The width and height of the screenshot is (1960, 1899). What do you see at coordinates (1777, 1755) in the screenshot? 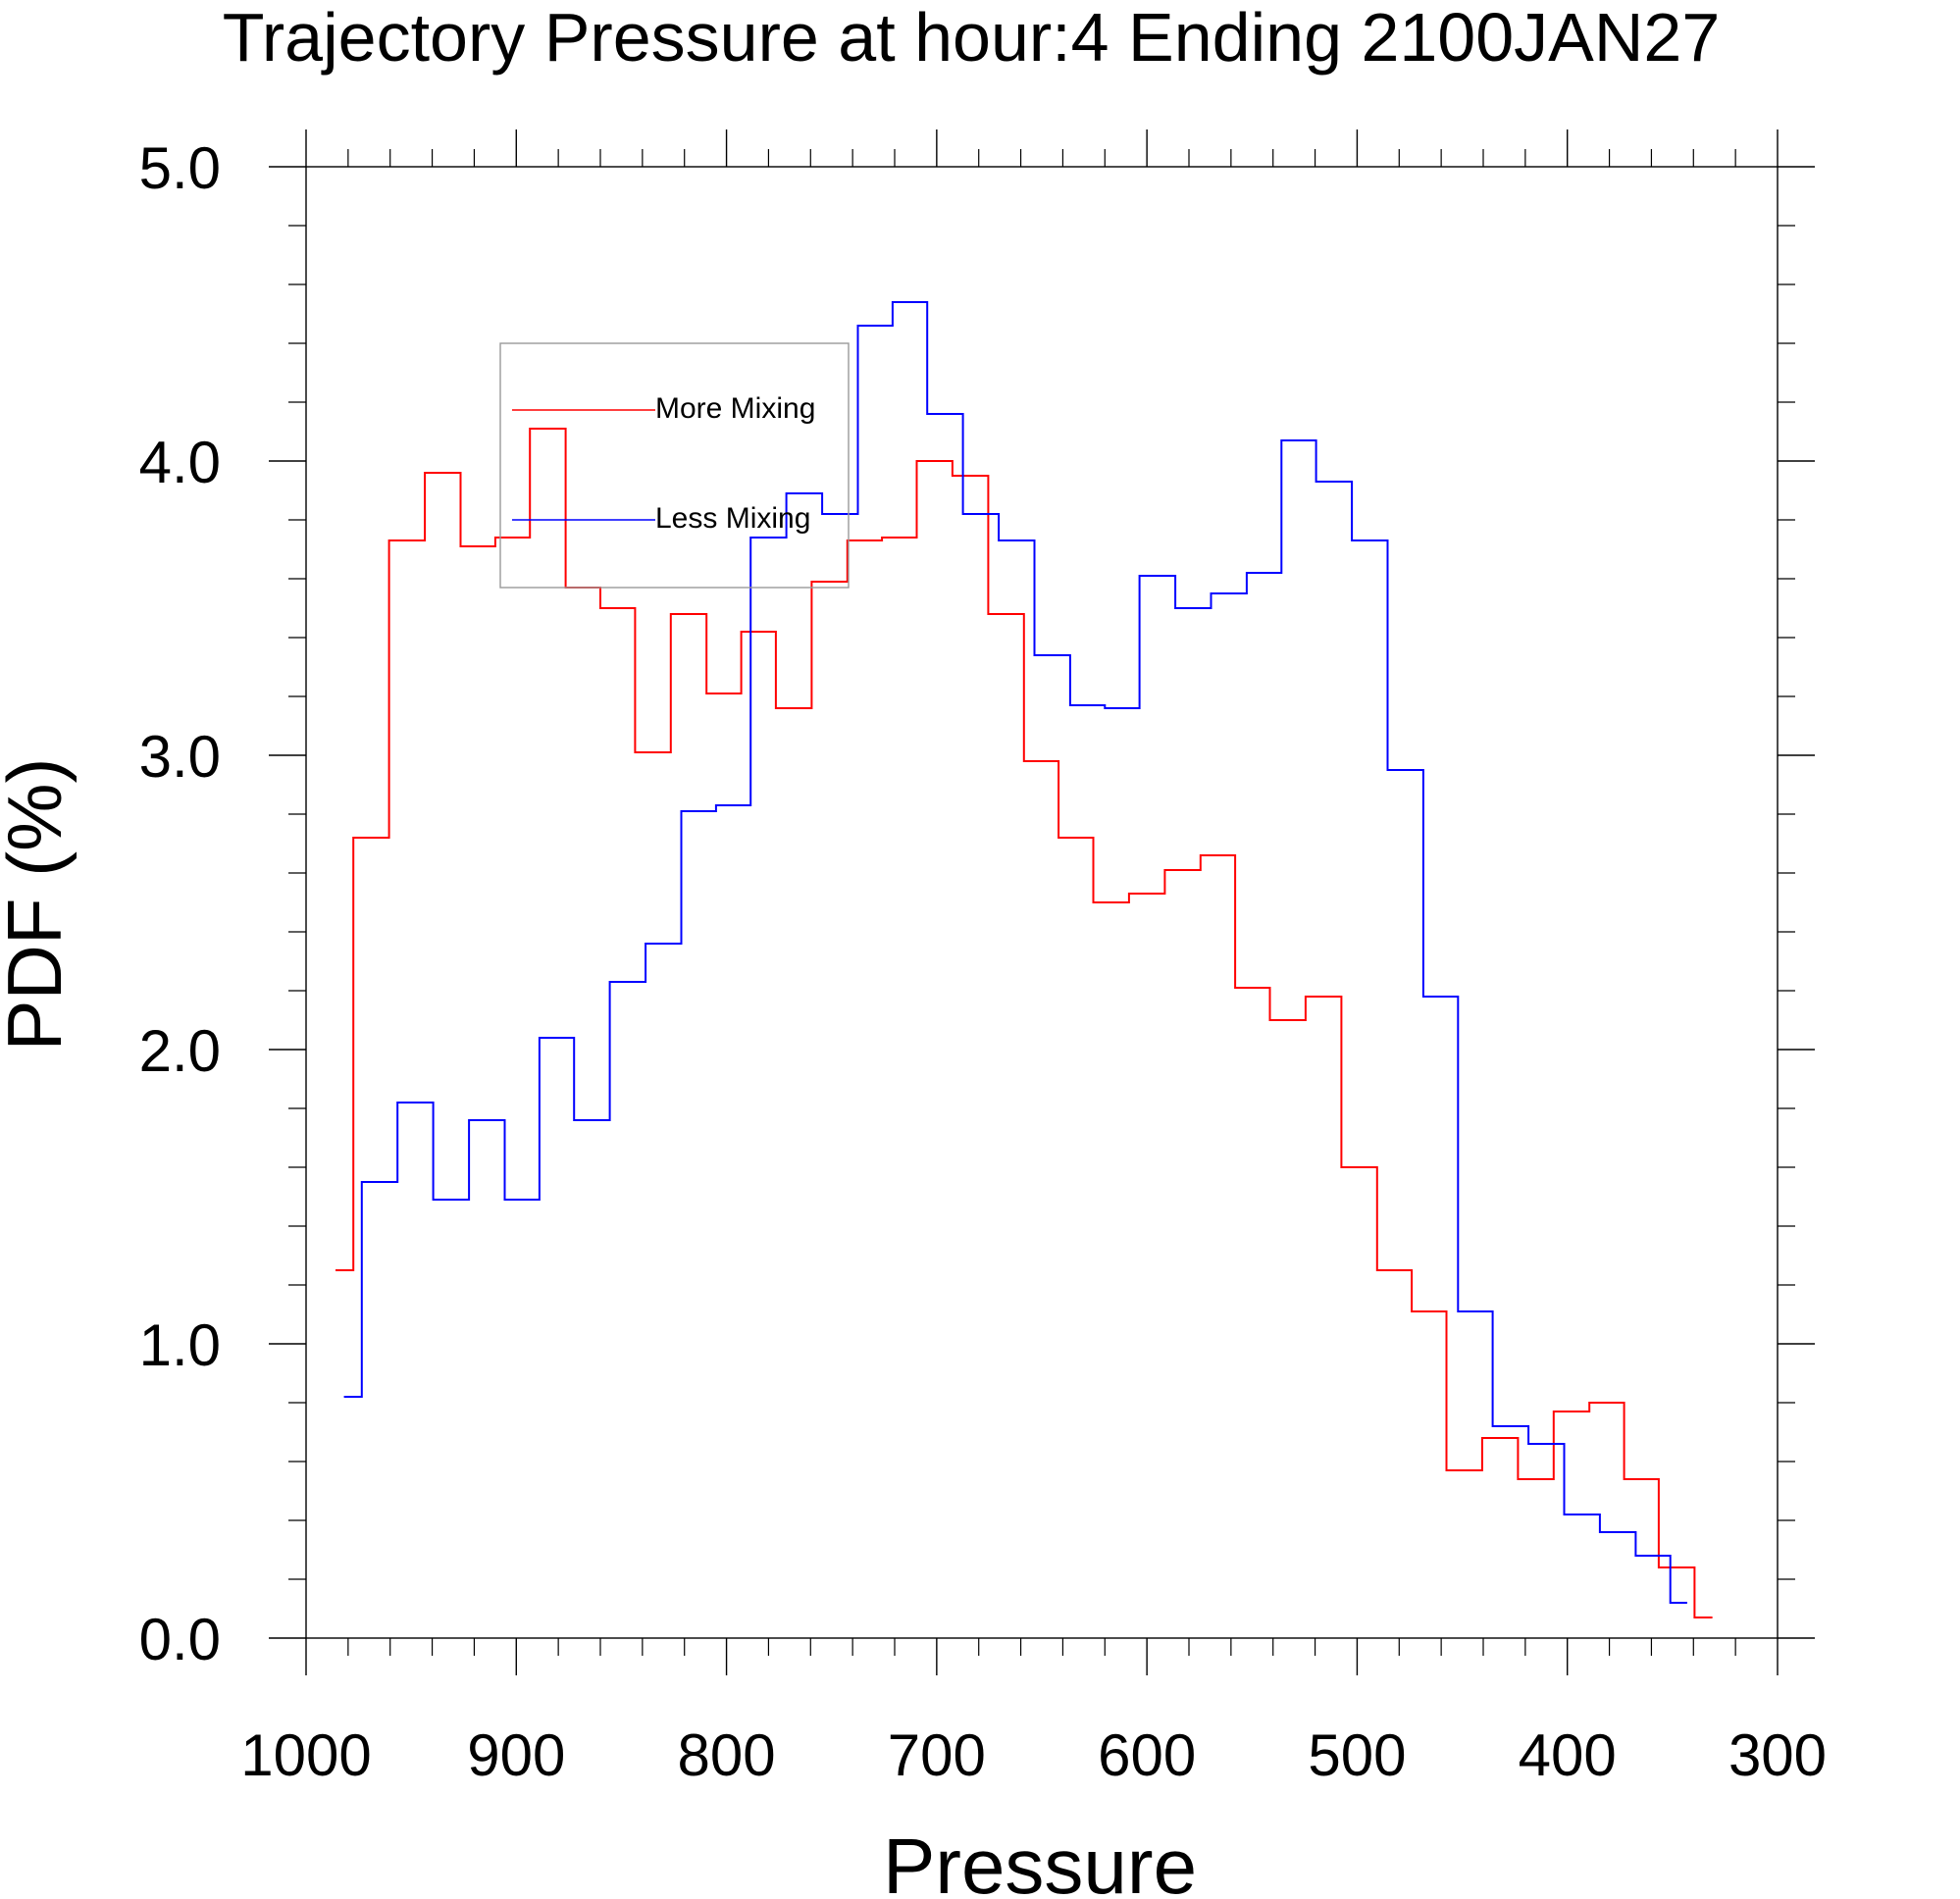
I see `x-tick-label: 300` at bounding box center [1777, 1755].